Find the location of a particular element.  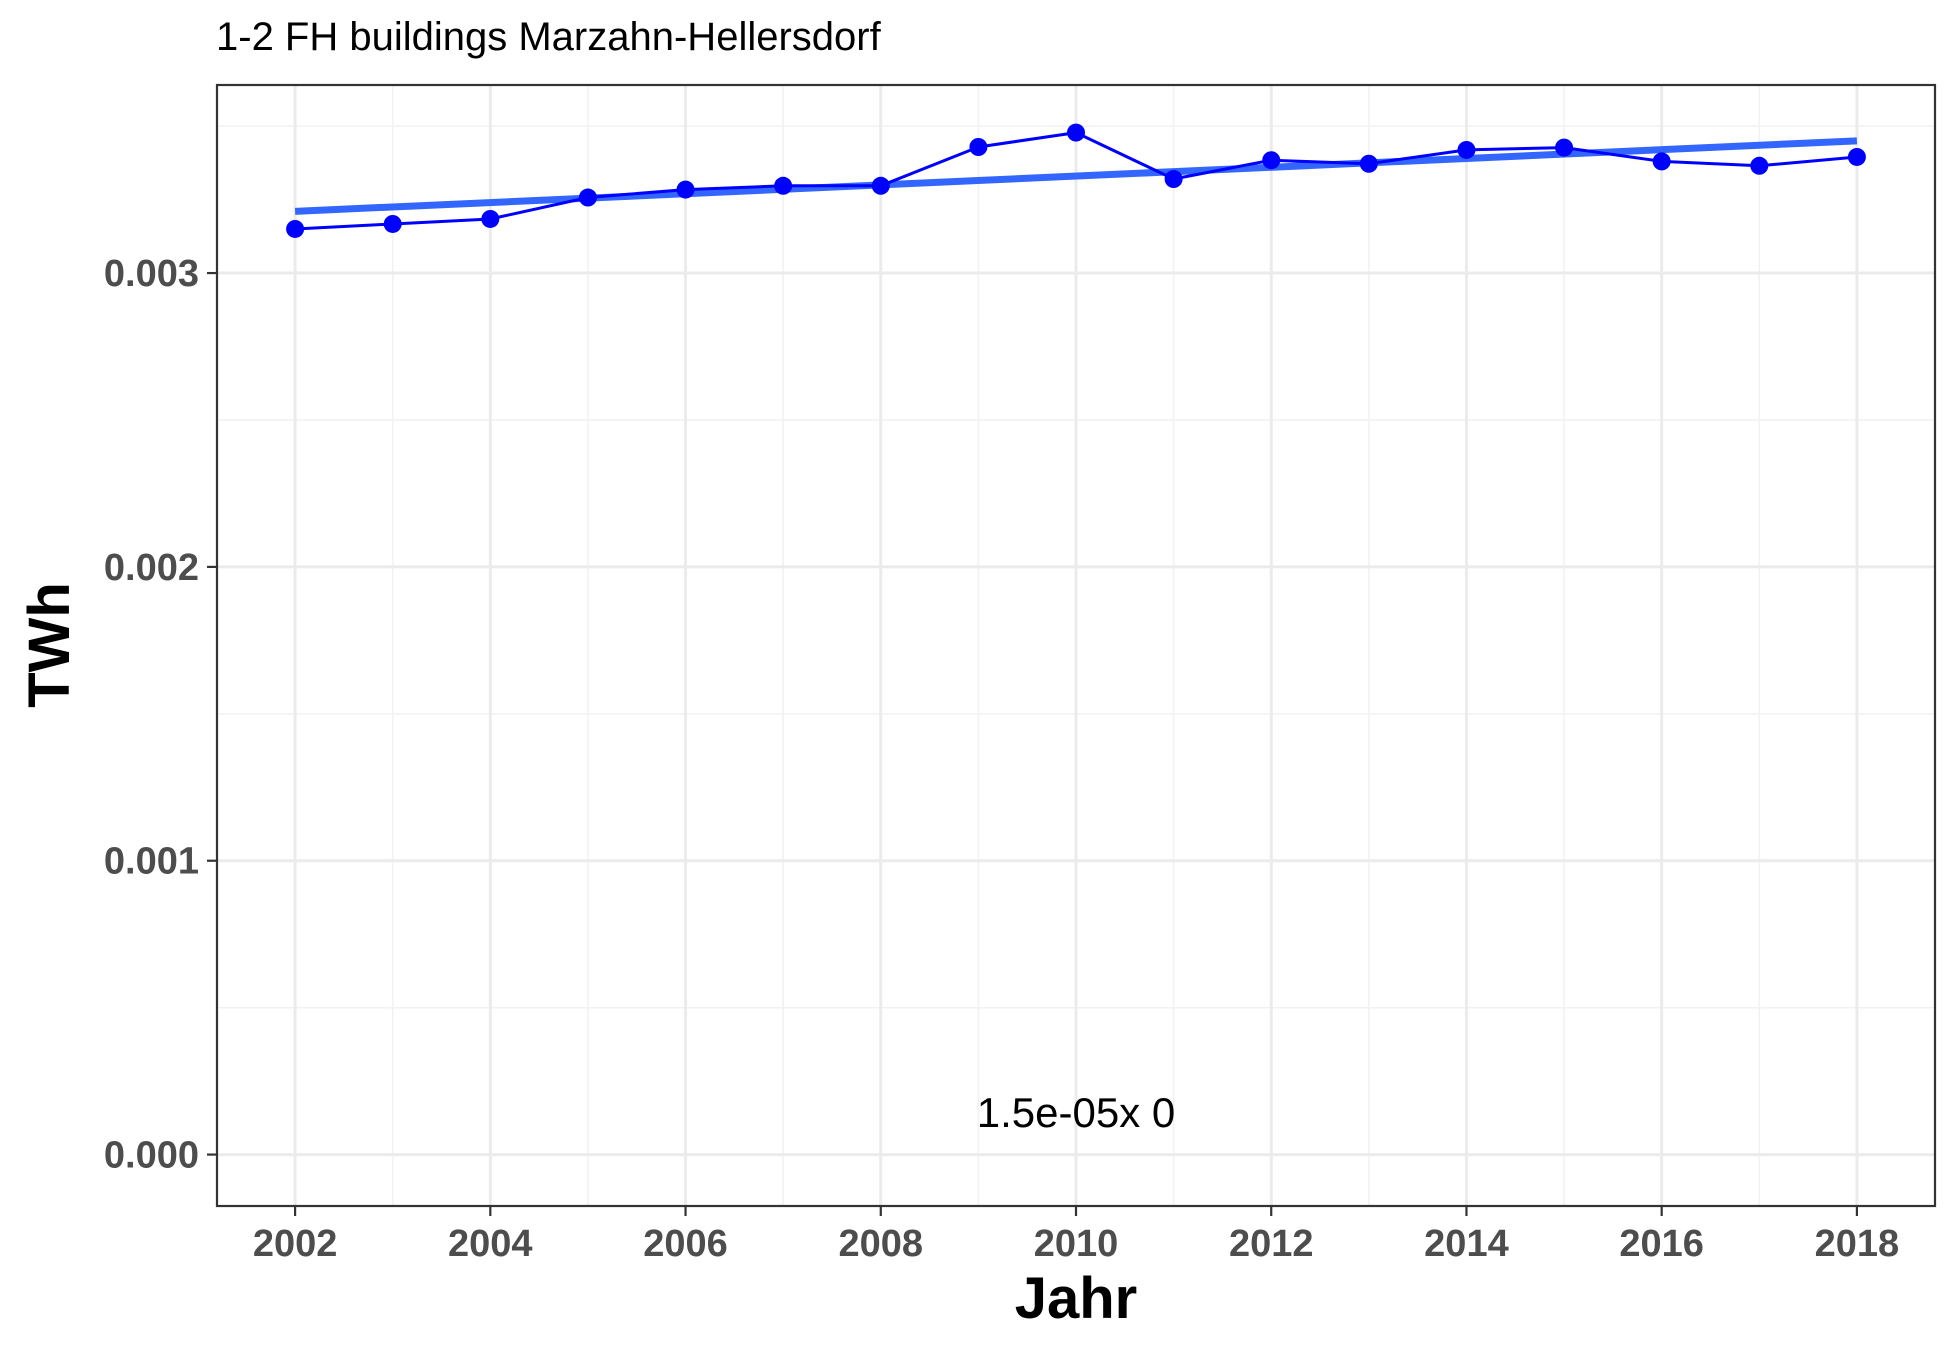

y-tick-label: 0.003 is located at coordinates (151, 274).